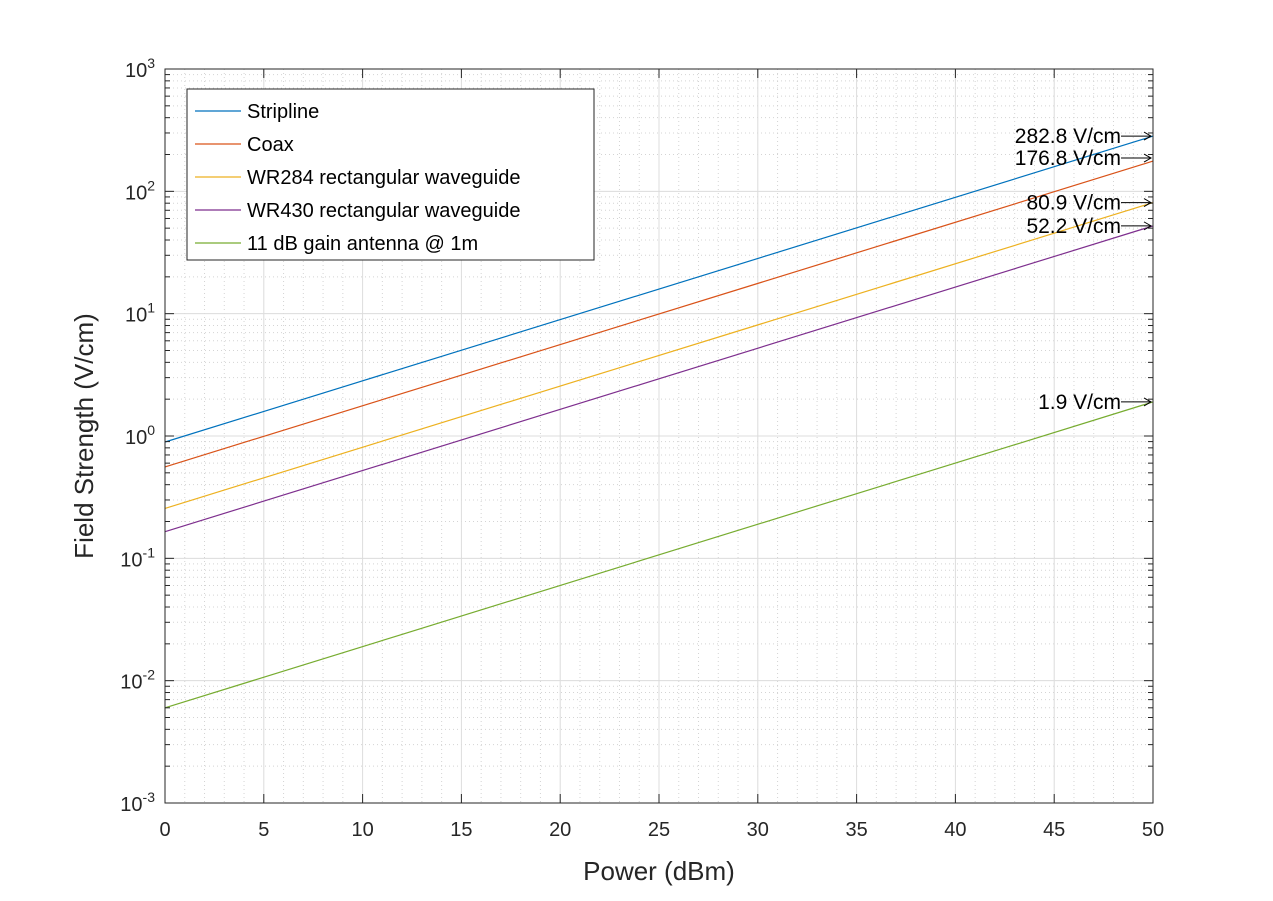  I want to click on x-tick-label: 40, so click(955, 830).